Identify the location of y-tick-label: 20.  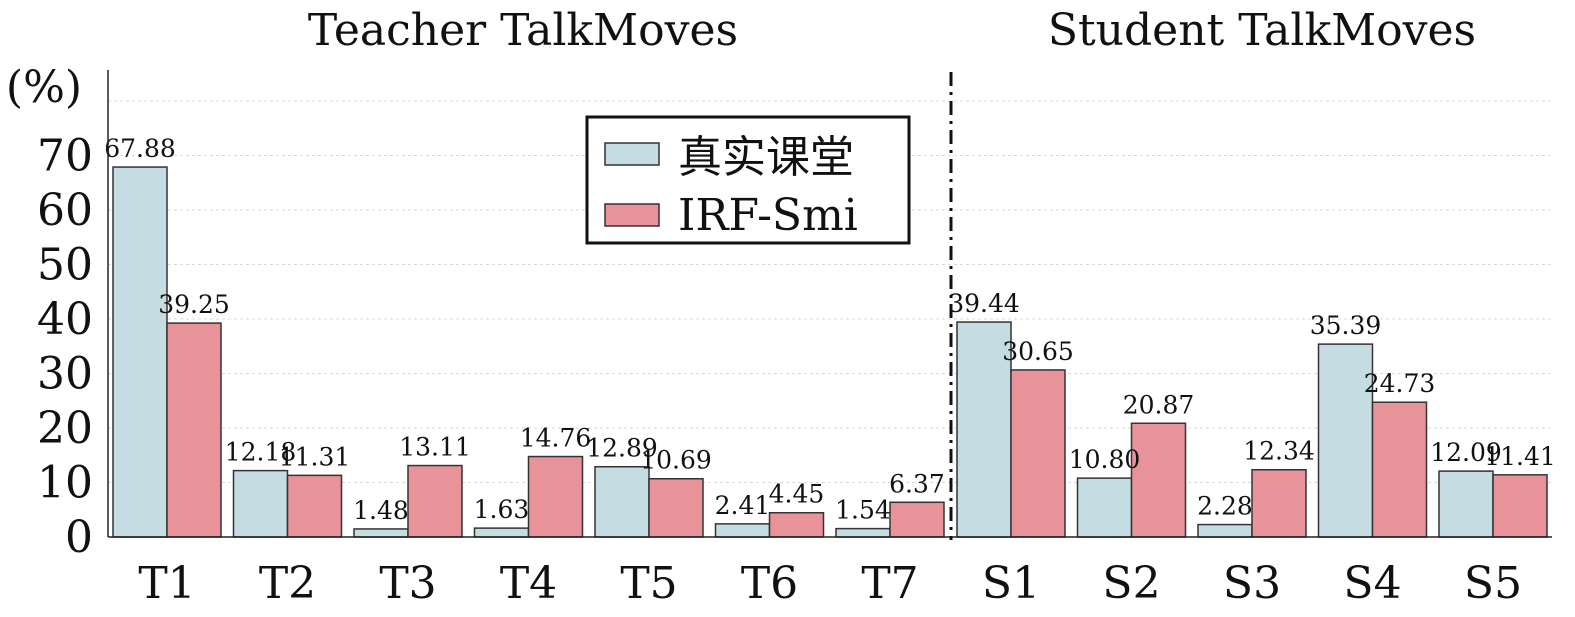
(65, 428).